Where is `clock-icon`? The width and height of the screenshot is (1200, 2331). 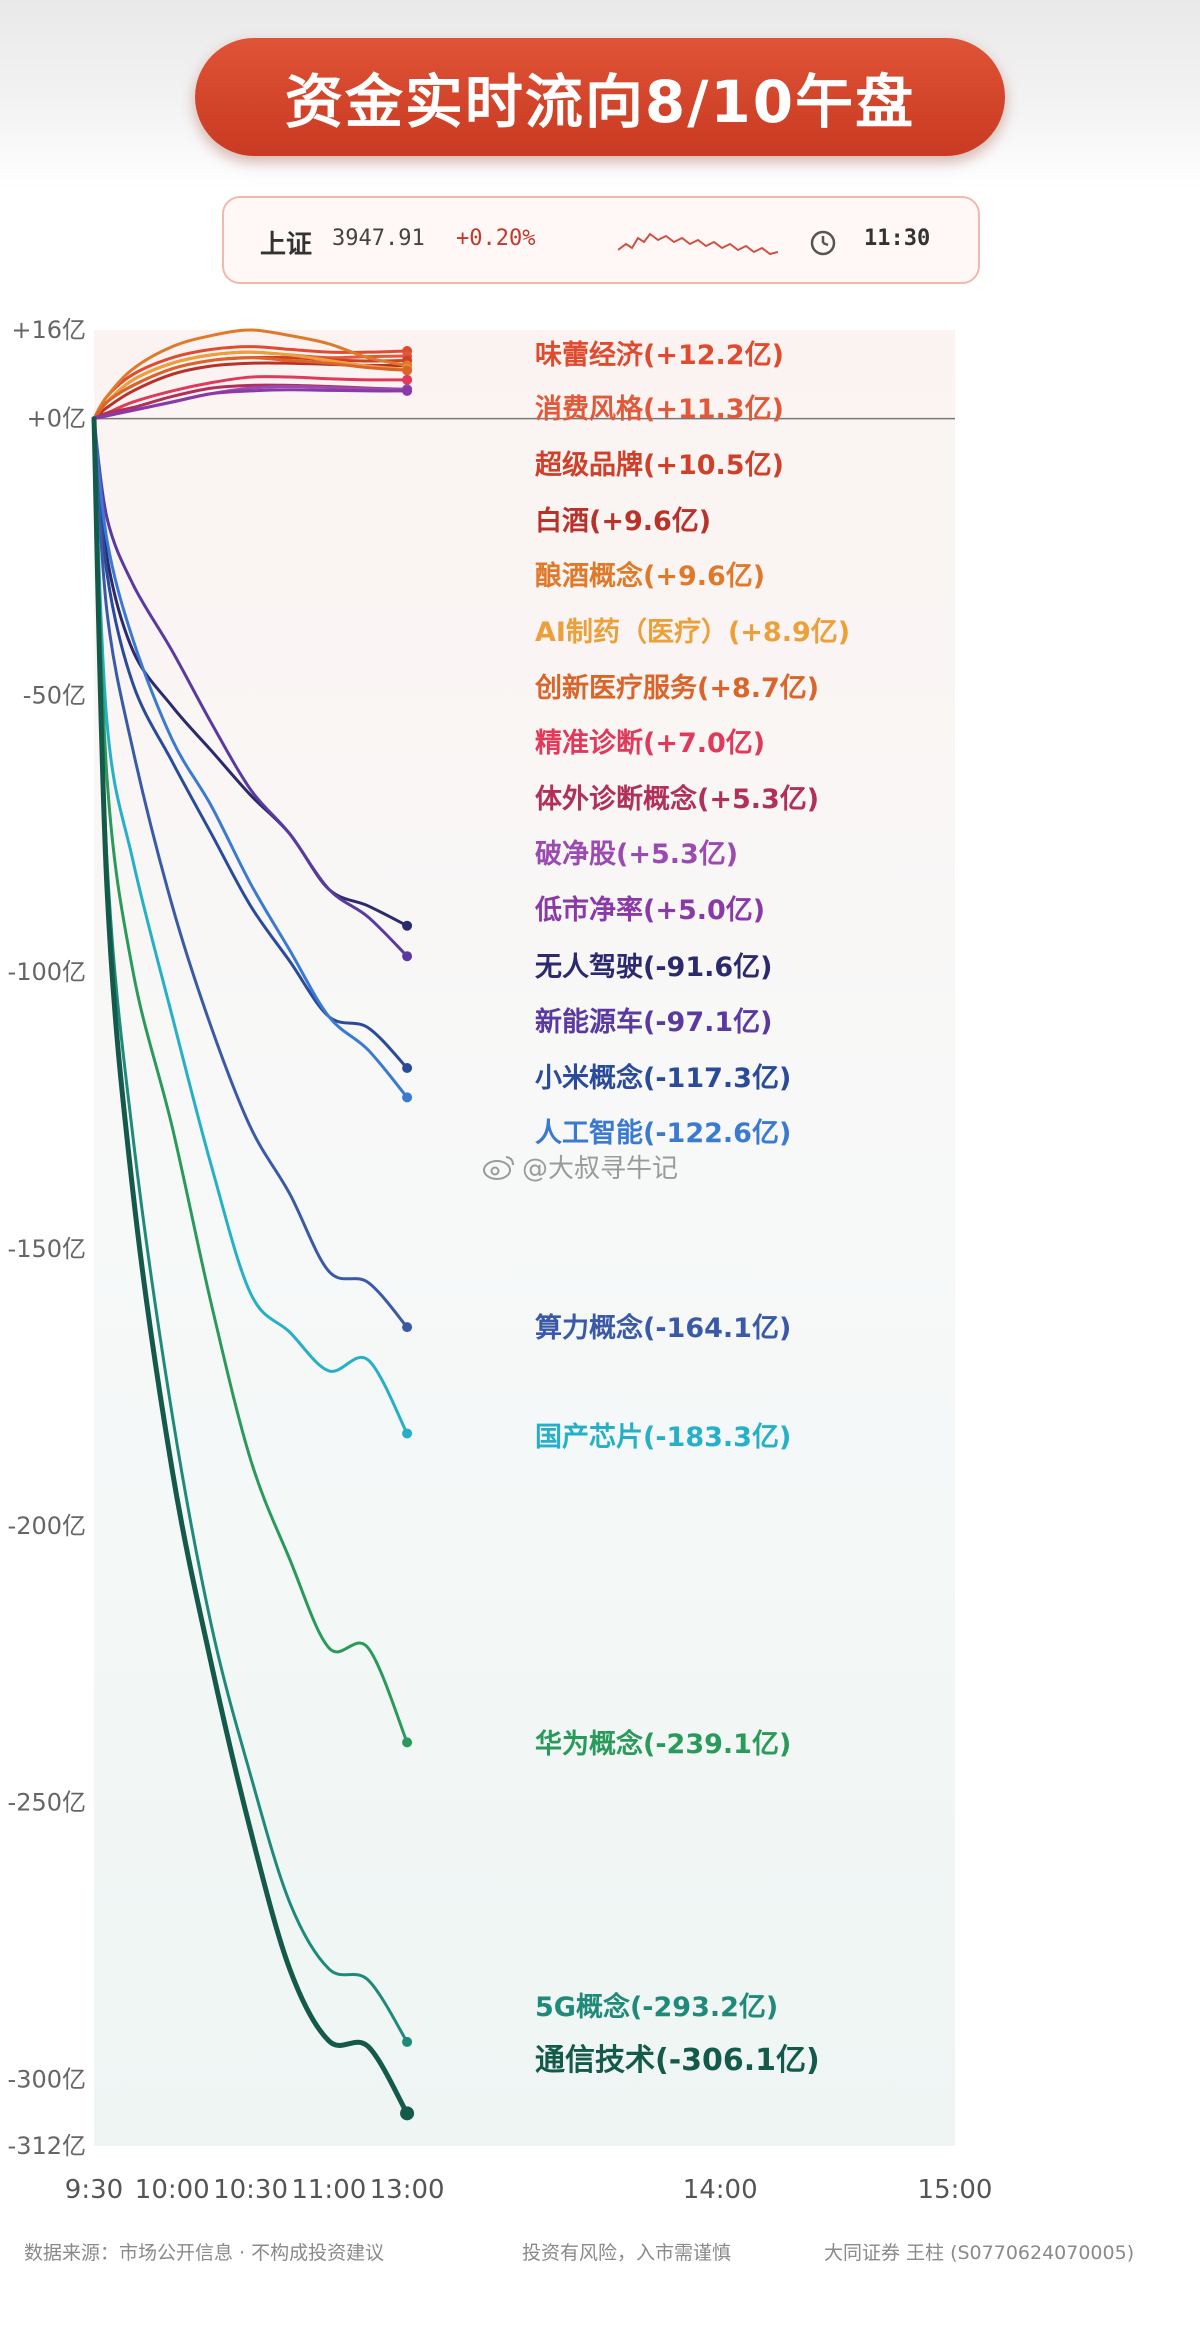
clock-icon is located at coordinates (823, 243).